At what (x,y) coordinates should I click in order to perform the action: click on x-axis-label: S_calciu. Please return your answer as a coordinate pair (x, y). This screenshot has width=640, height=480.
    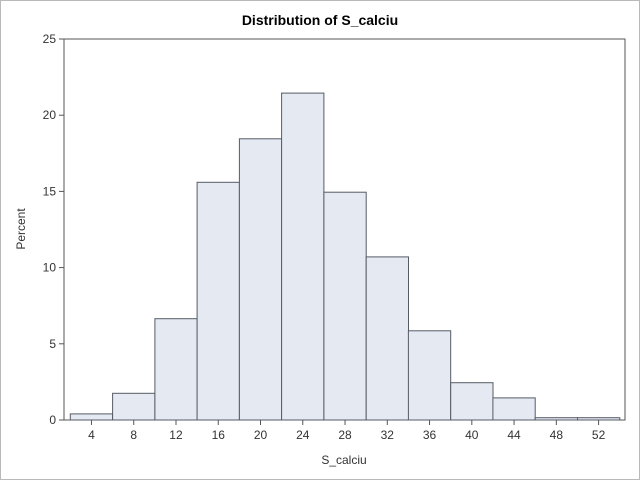
    Looking at the image, I should click on (343, 460).